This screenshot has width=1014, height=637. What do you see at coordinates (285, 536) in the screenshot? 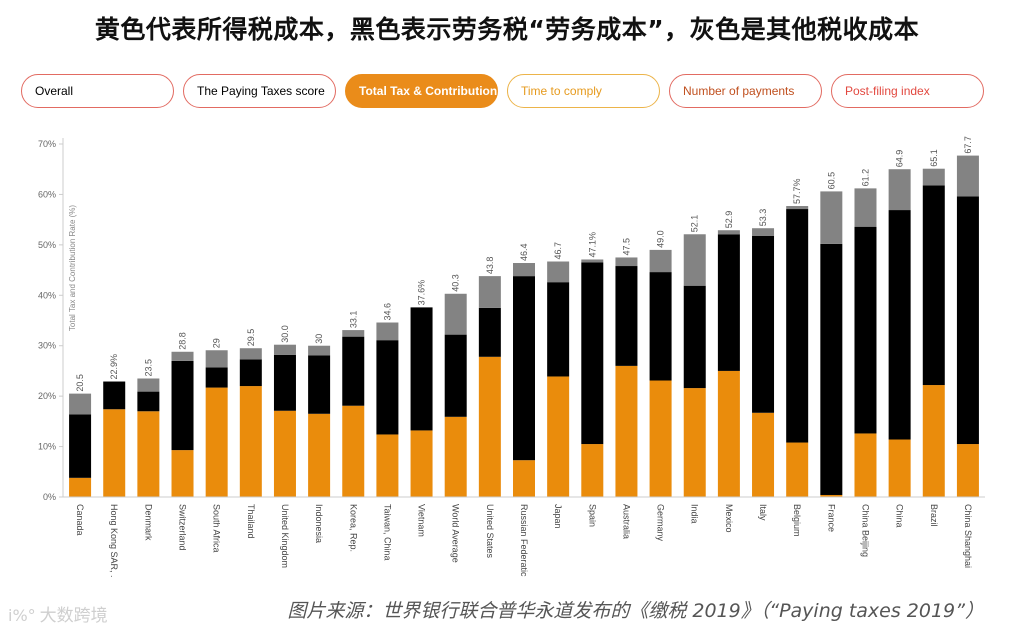
I see `x-tick-label: United Kingdom` at bounding box center [285, 536].